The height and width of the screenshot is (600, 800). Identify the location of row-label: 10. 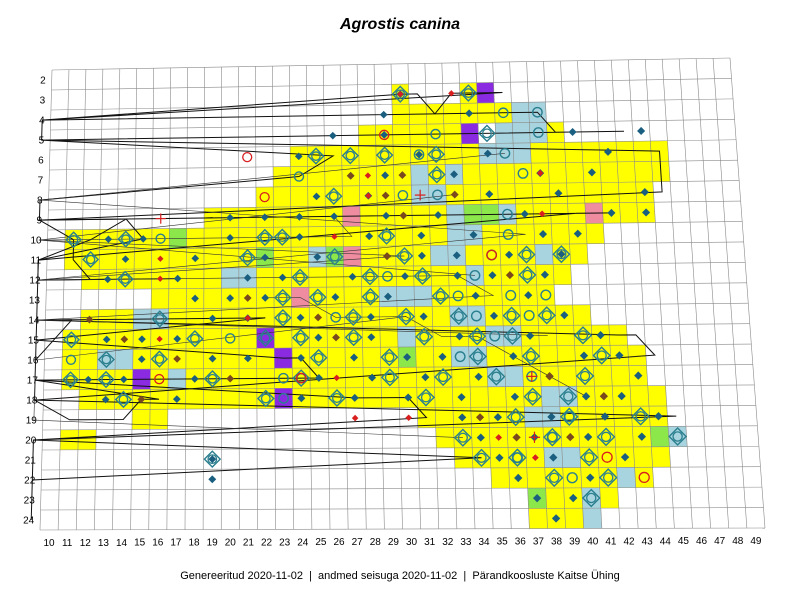
(36, 241).